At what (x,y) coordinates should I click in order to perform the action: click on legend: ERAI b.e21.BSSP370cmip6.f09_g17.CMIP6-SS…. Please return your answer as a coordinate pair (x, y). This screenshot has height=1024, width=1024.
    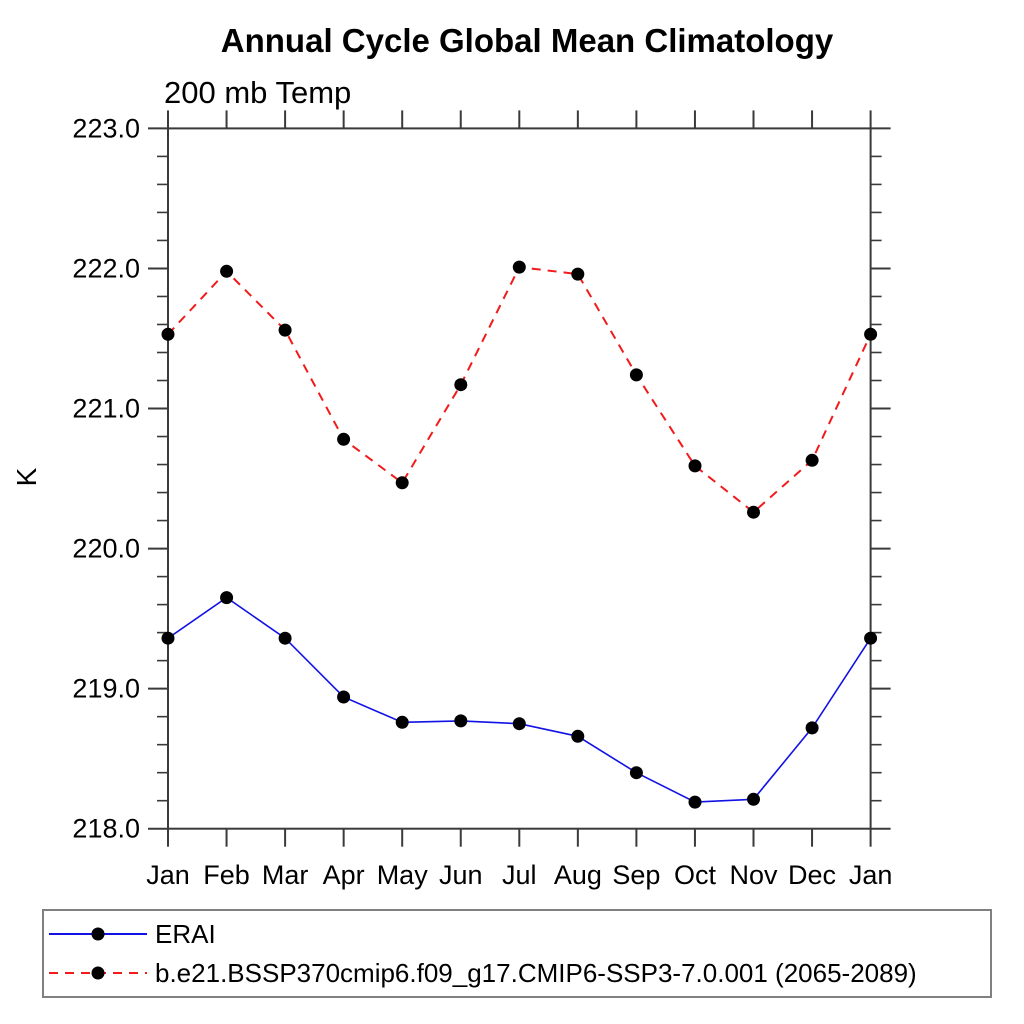
    Looking at the image, I should click on (517, 953).